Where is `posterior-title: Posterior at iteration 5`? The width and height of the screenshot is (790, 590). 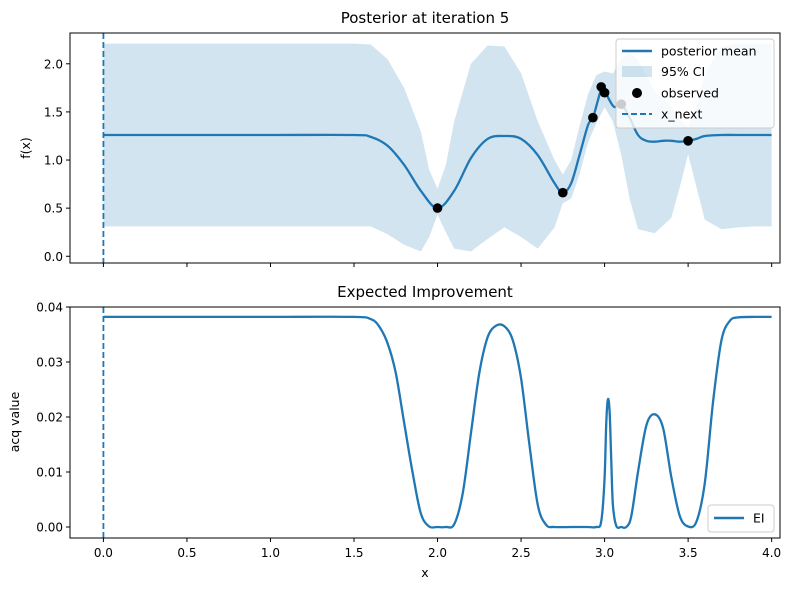 posterior-title: Posterior at iteration 5 is located at coordinates (425, 18).